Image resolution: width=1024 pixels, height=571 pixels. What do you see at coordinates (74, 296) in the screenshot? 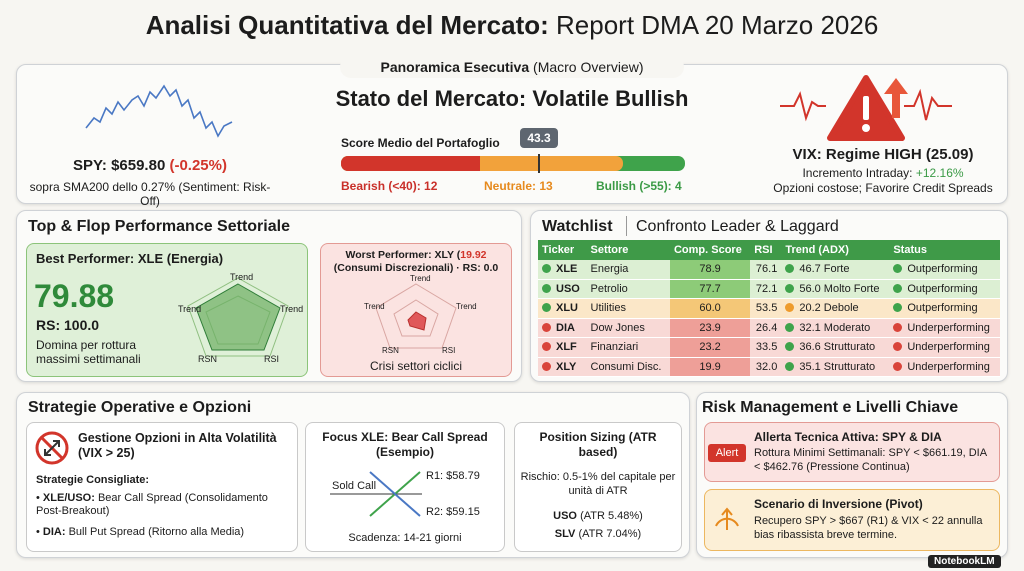
I see `best-score: 79.88` at bounding box center [74, 296].